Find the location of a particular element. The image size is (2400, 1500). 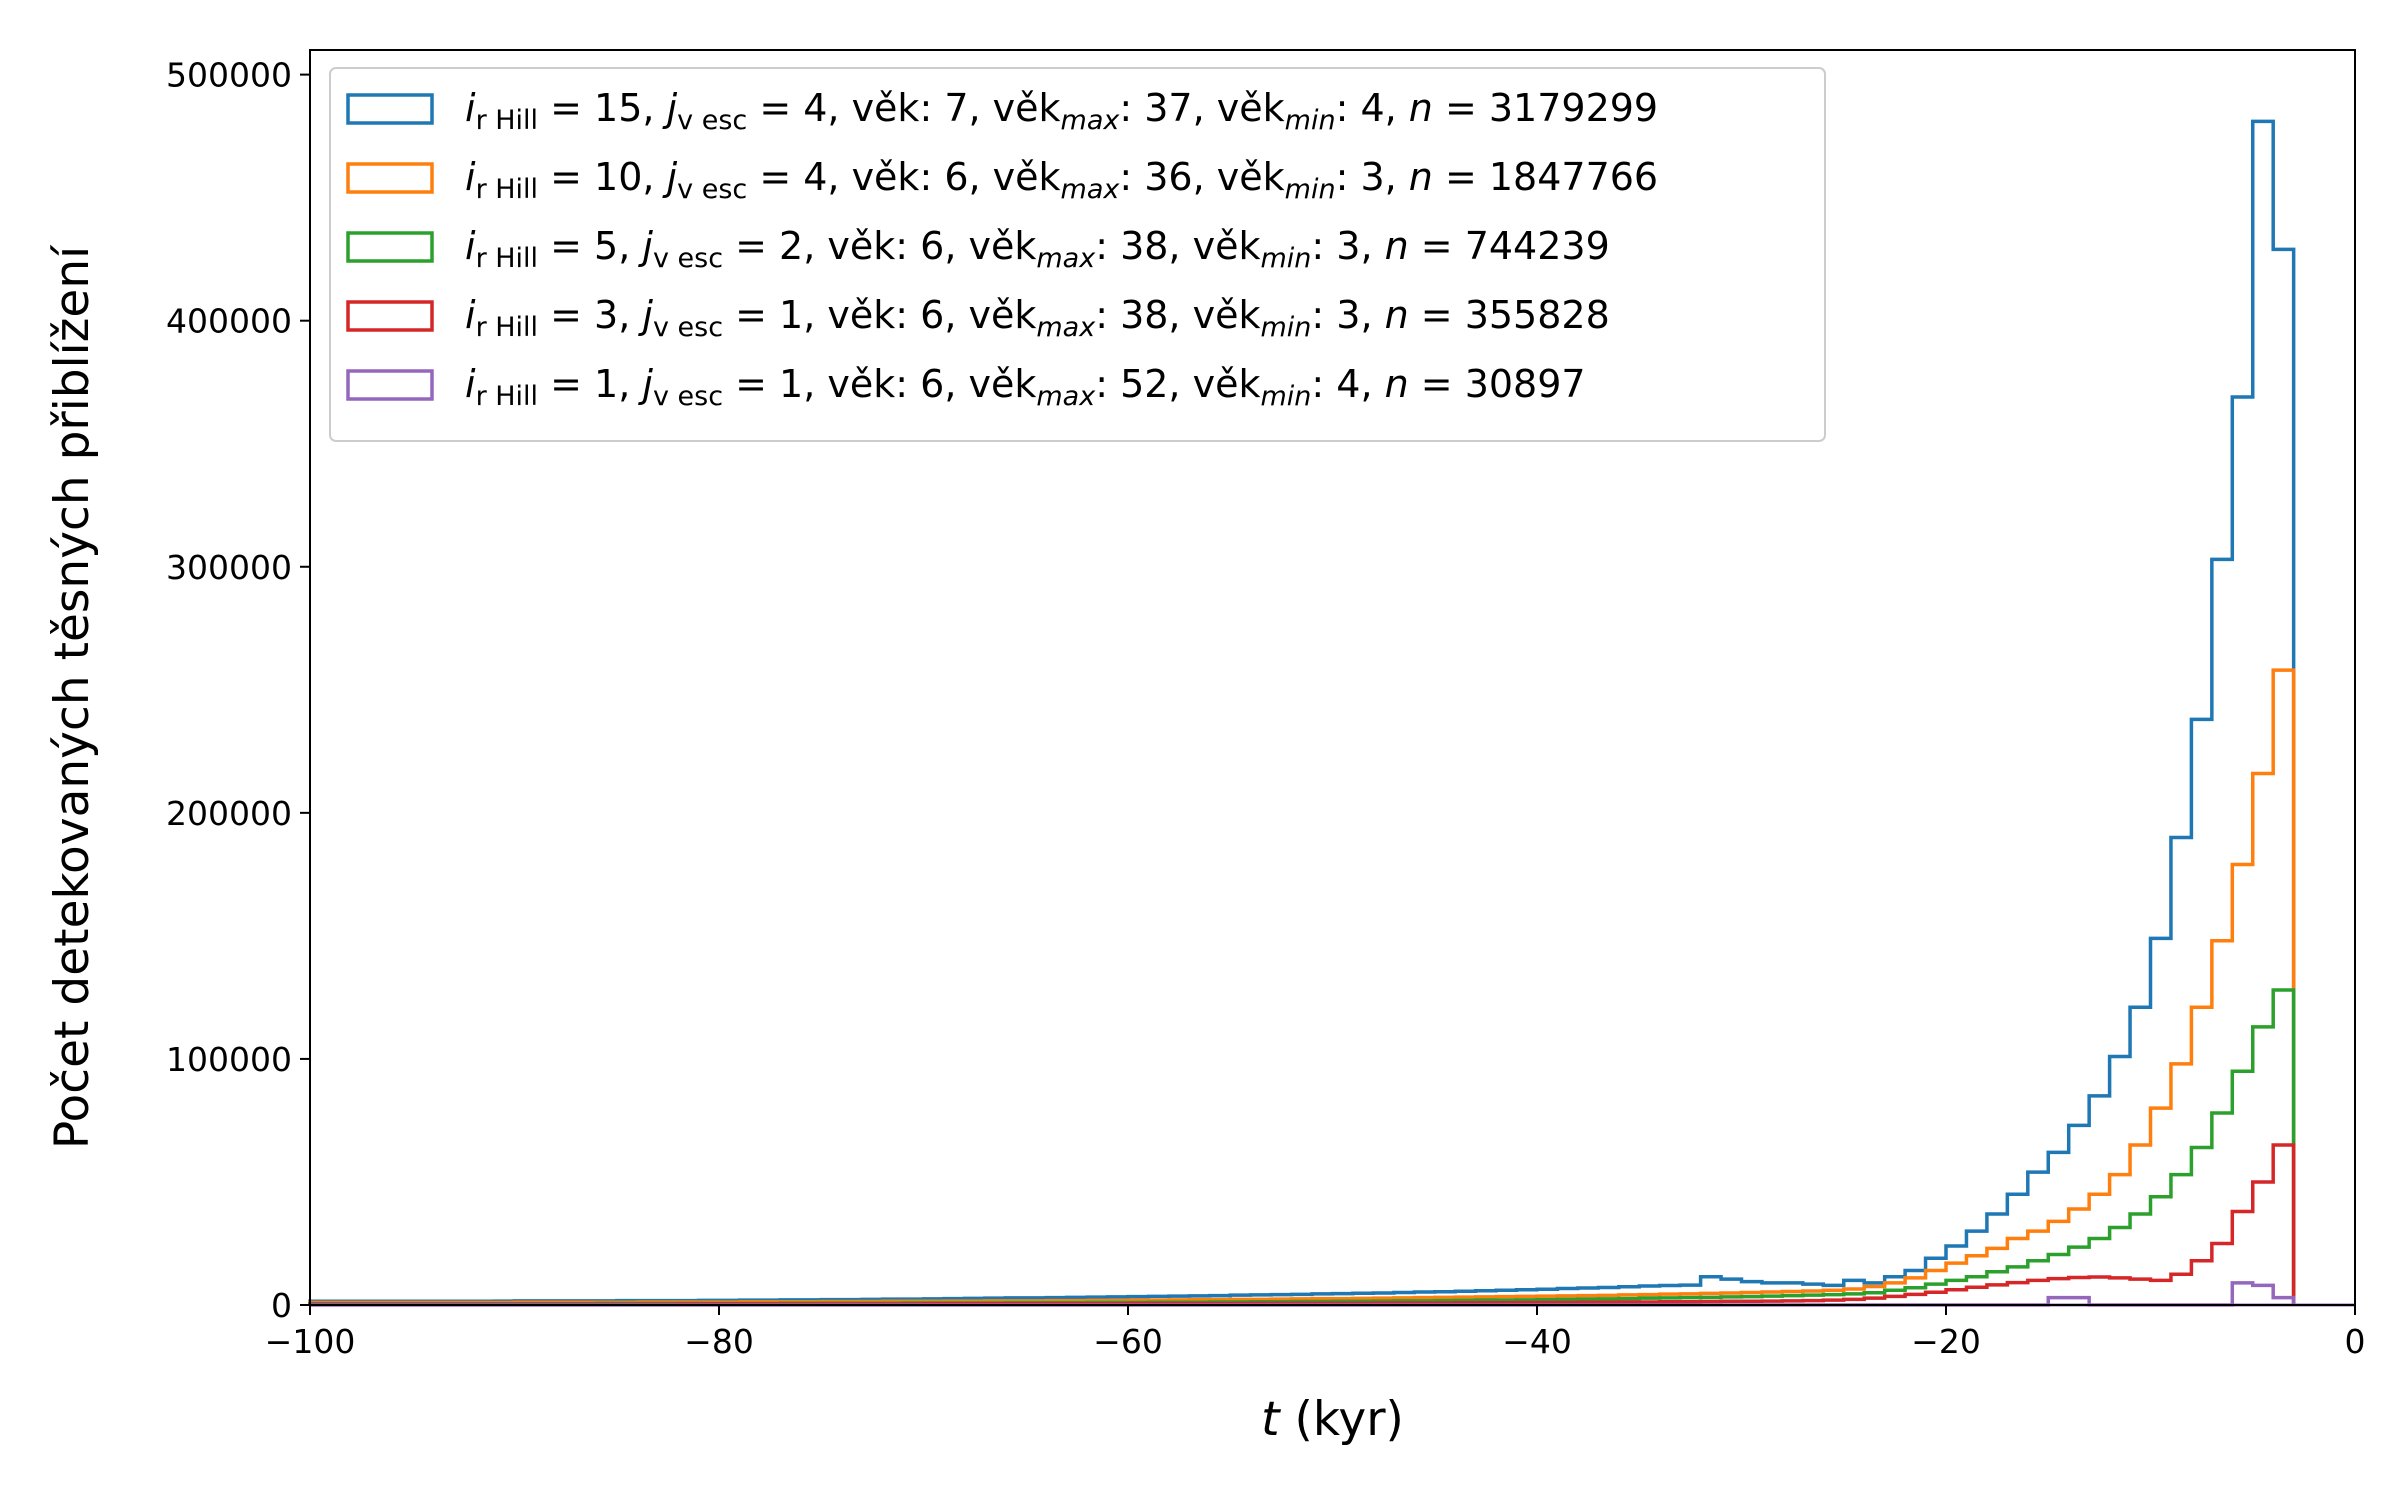

x-tick-label: −20 is located at coordinates (1946, 1341).